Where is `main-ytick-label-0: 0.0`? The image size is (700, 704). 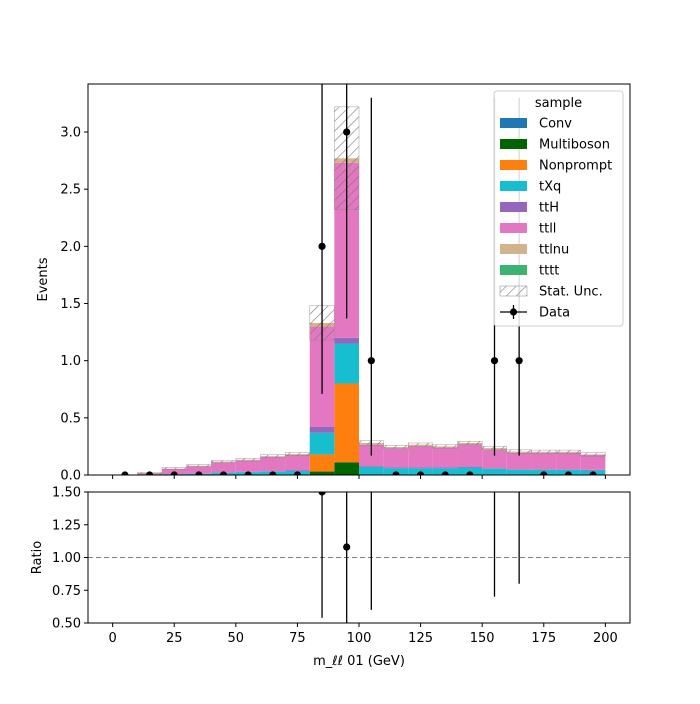 main-ytick-label-0: 0.0 is located at coordinates (70, 476).